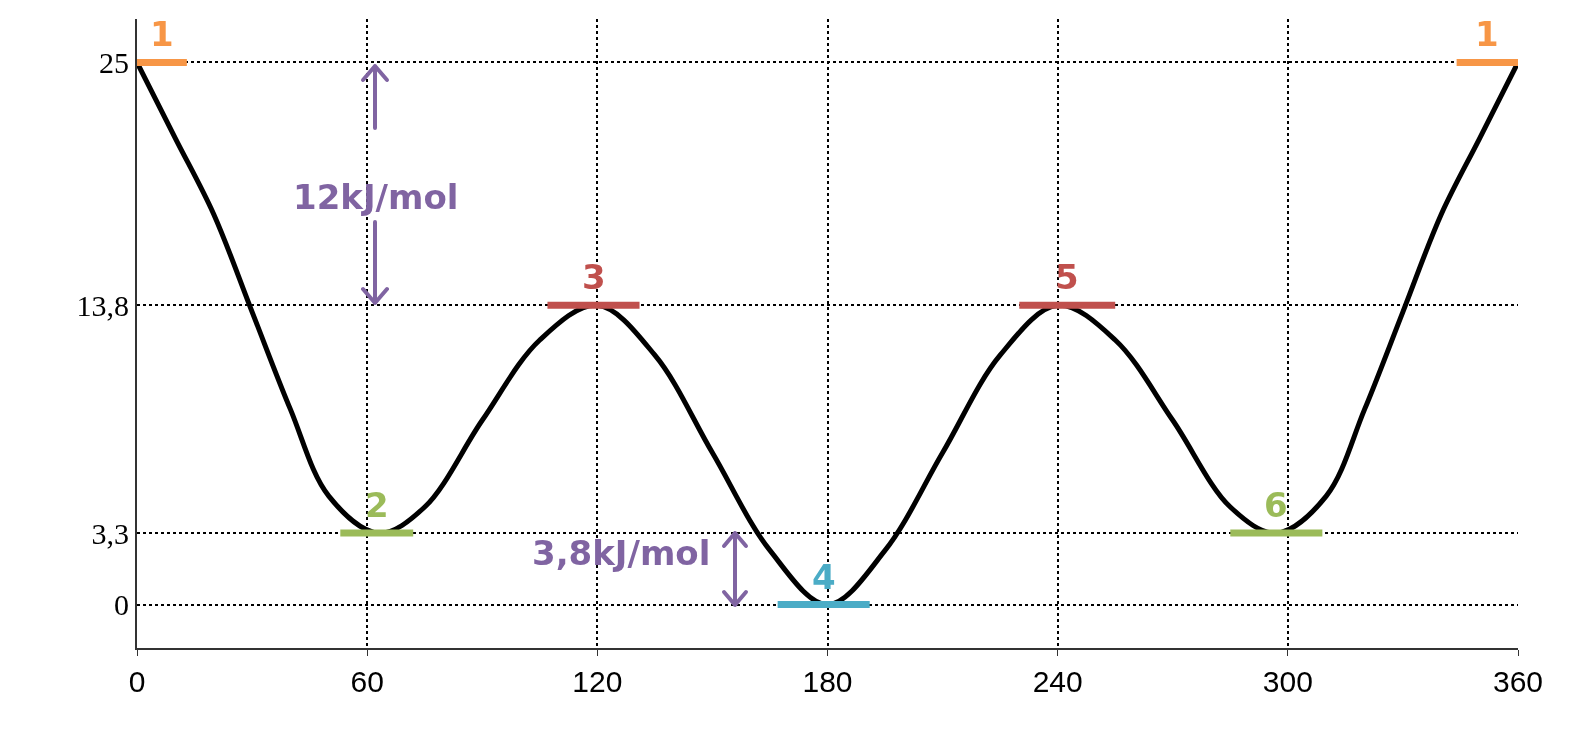 The width and height of the screenshot is (1570, 733). I want to click on x-tick-label: 60, so click(367, 681).